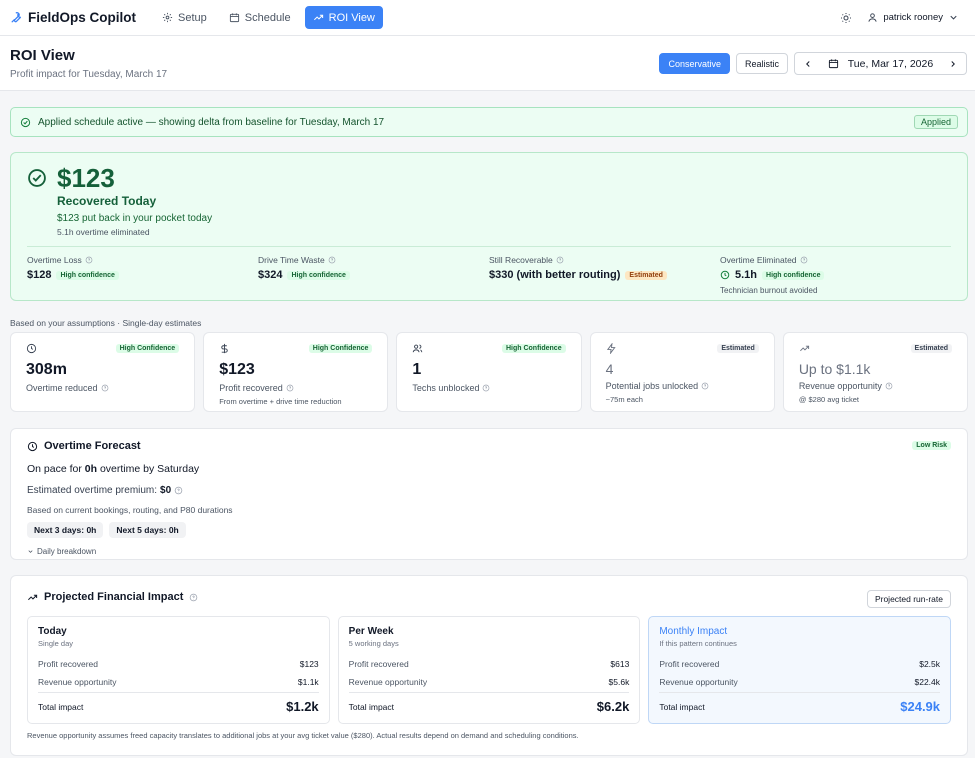 This screenshot has width=975, height=758. What do you see at coordinates (808, 64) in the screenshot?
I see `chevron-left-icon` at bounding box center [808, 64].